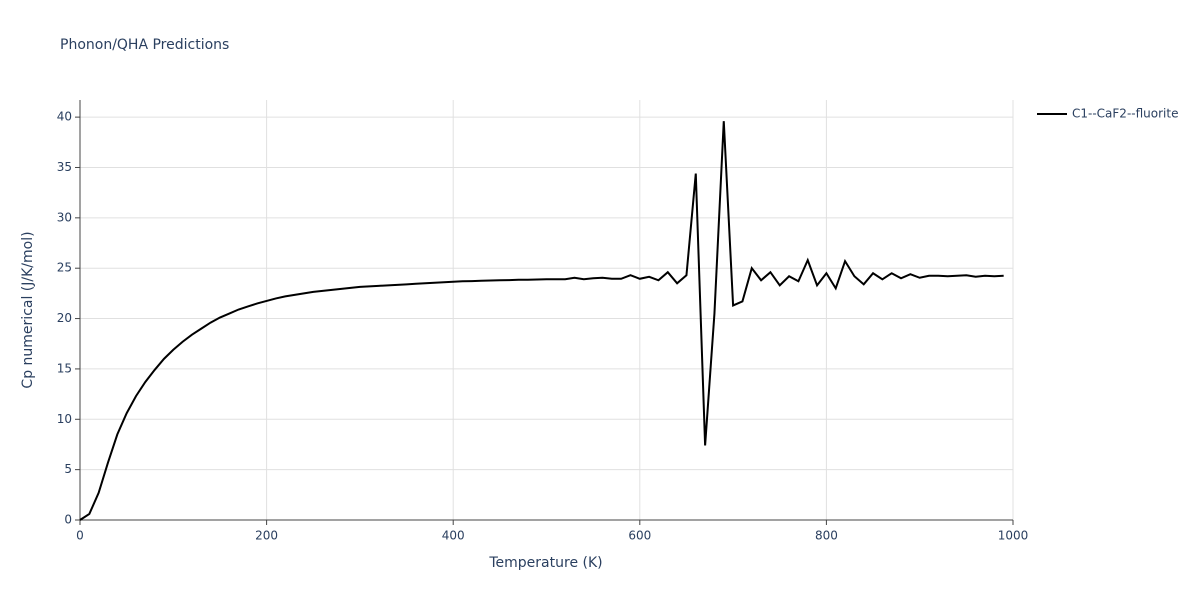 This screenshot has height=600, width=1200. I want to click on y-tick-label: 0, so click(68, 520).